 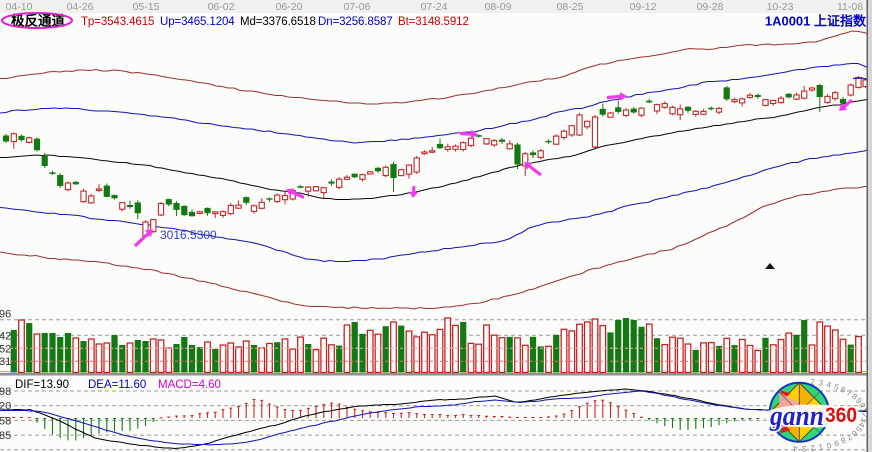 What do you see at coordinates (850, 7) in the screenshot?
I see `svg-text: 11-08` at bounding box center [850, 7].